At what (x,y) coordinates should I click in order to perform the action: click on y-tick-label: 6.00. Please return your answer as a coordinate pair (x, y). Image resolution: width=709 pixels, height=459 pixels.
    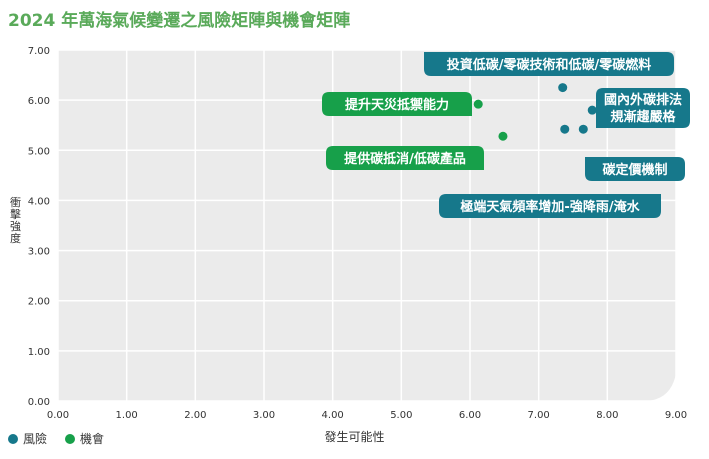
    Looking at the image, I should click on (39, 101).